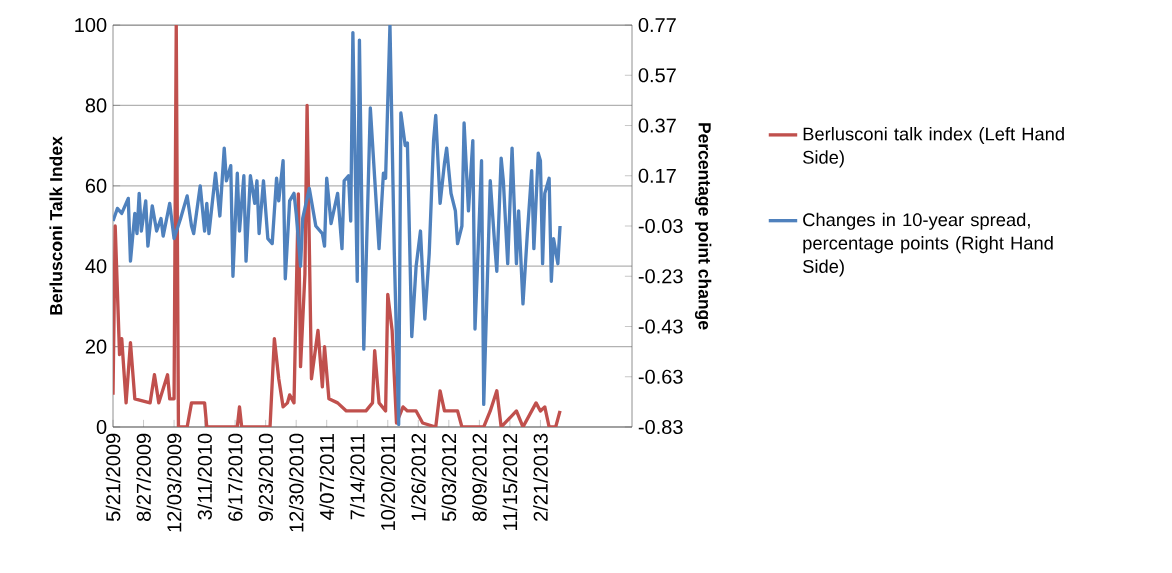 The width and height of the screenshot is (1172, 573). I want to click on x-tick-label: 12/30/2010, so click(296, 482).